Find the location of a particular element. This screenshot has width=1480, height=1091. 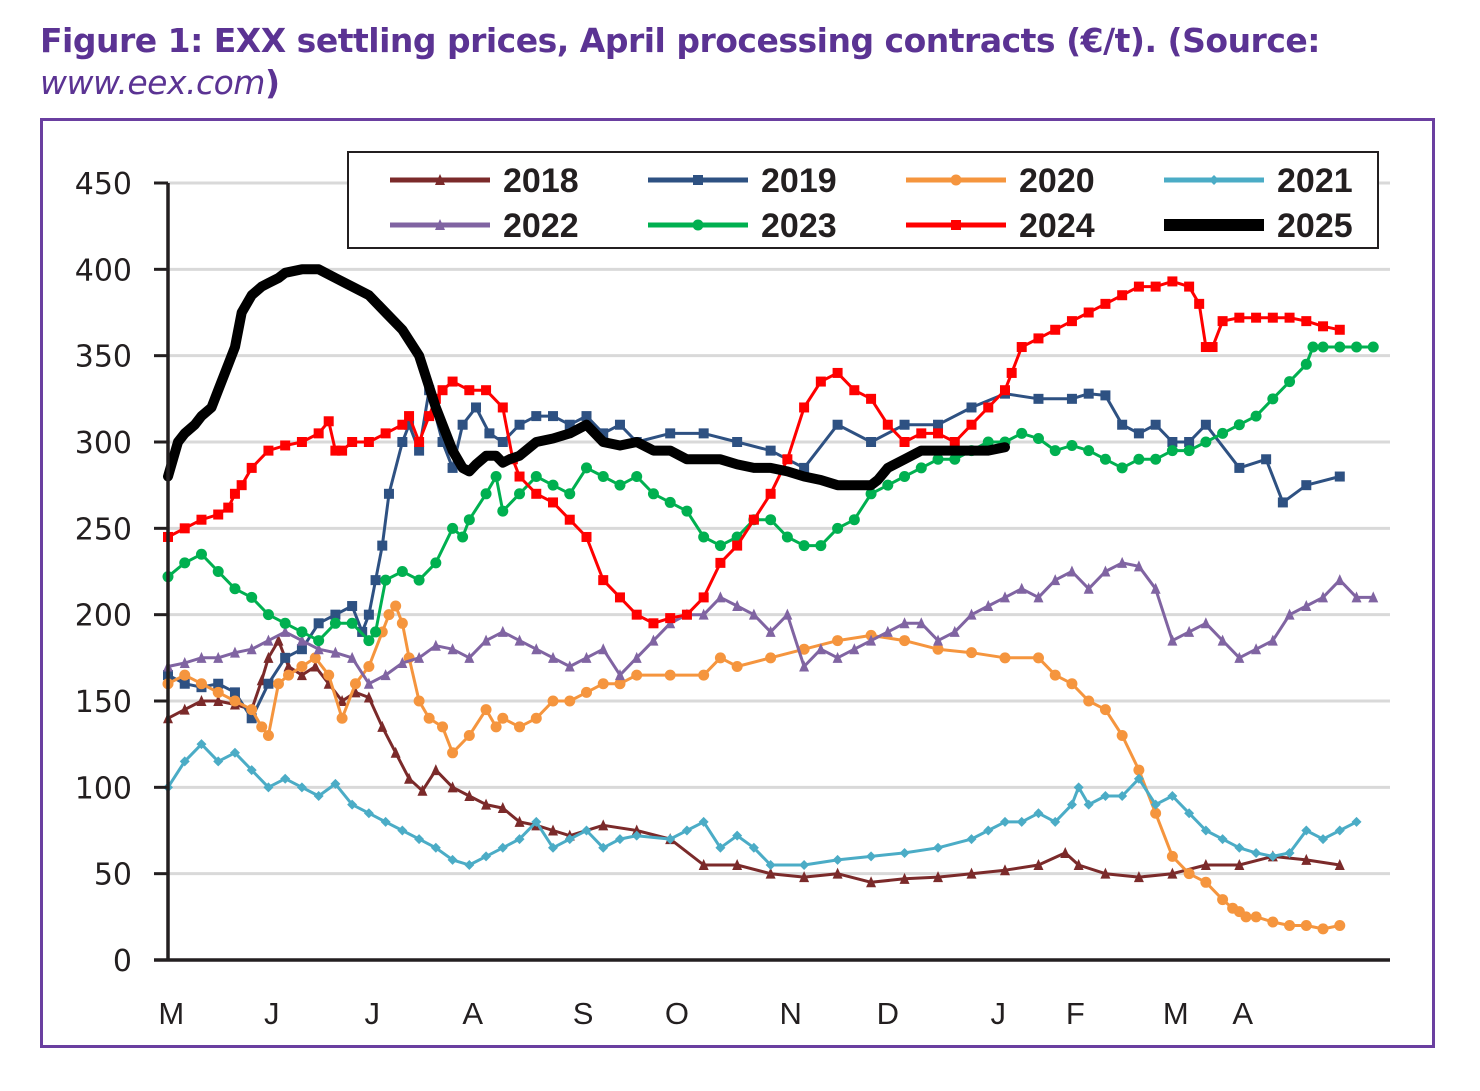

x-tick-label: A is located at coordinates (1242, 1013).